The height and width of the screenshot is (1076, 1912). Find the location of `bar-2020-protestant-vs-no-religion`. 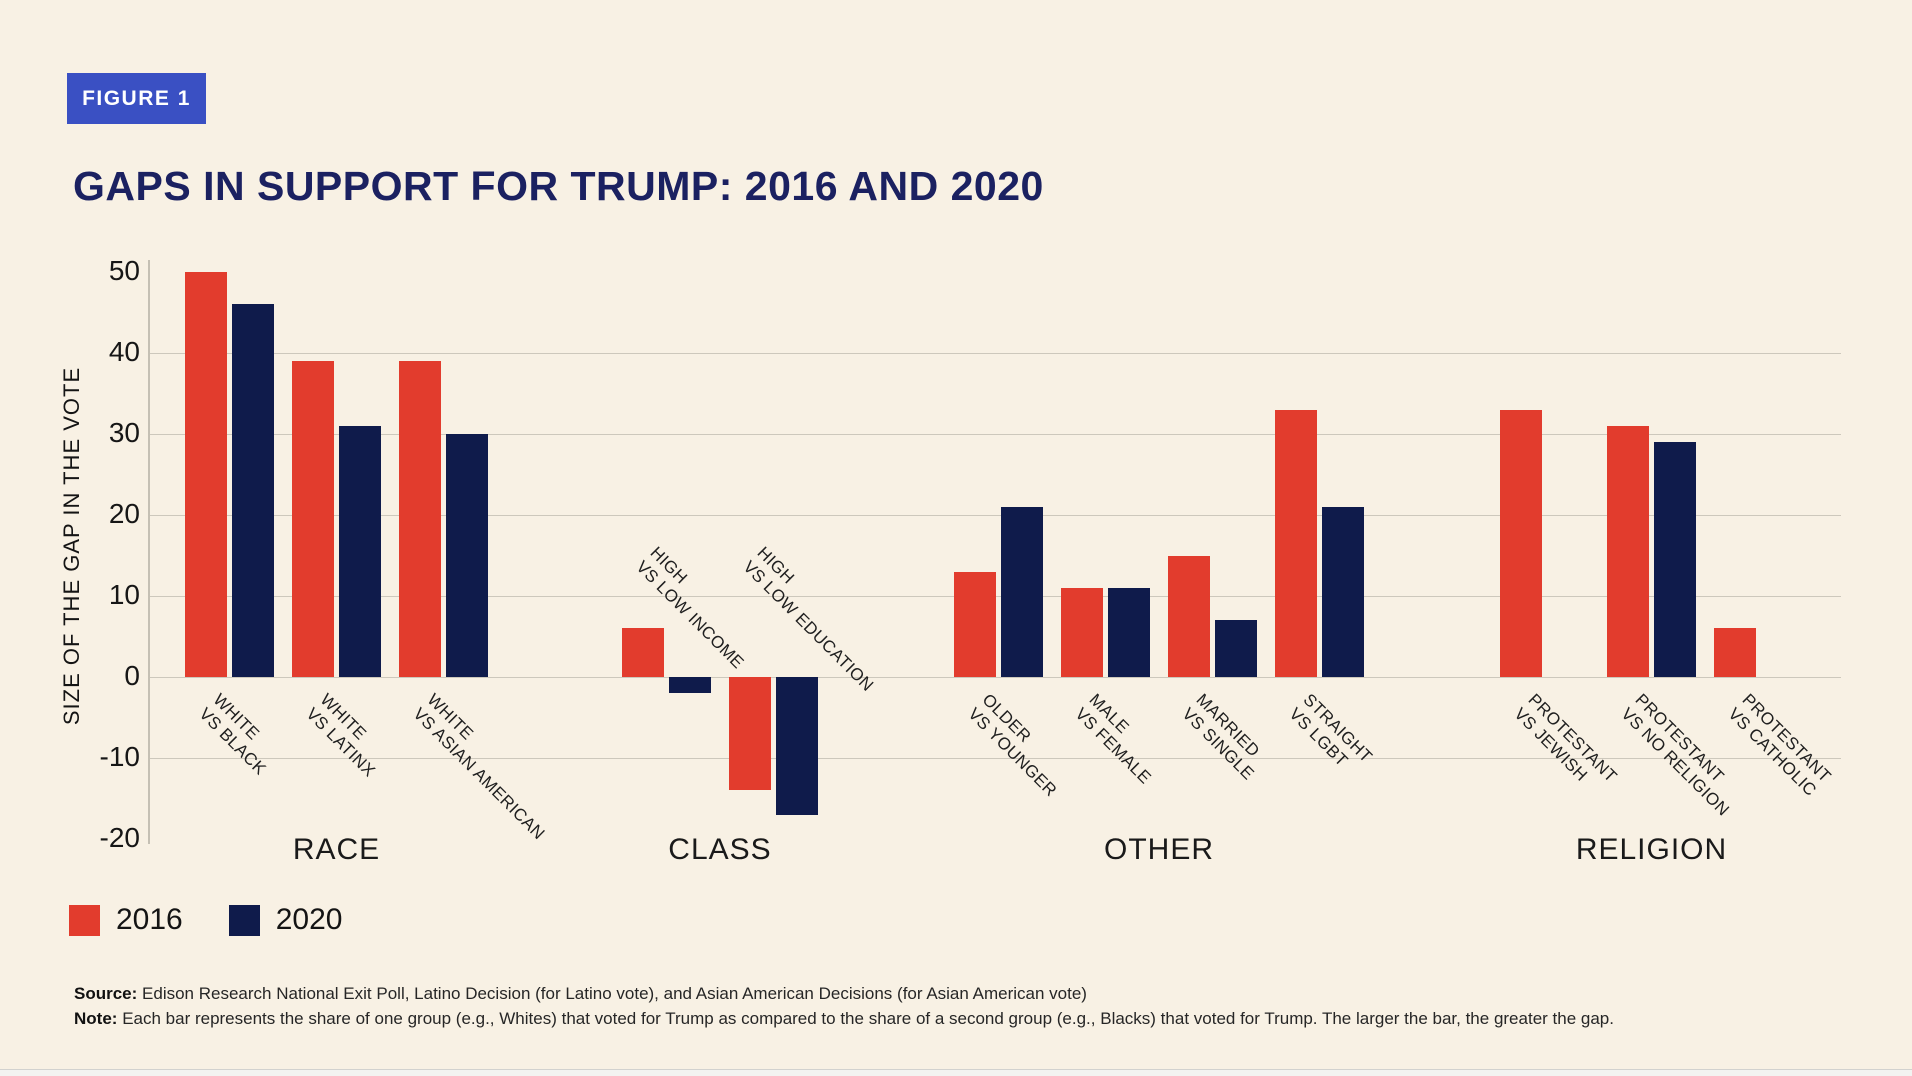

bar-2020-protestant-vs-no-religion is located at coordinates (1675, 559).